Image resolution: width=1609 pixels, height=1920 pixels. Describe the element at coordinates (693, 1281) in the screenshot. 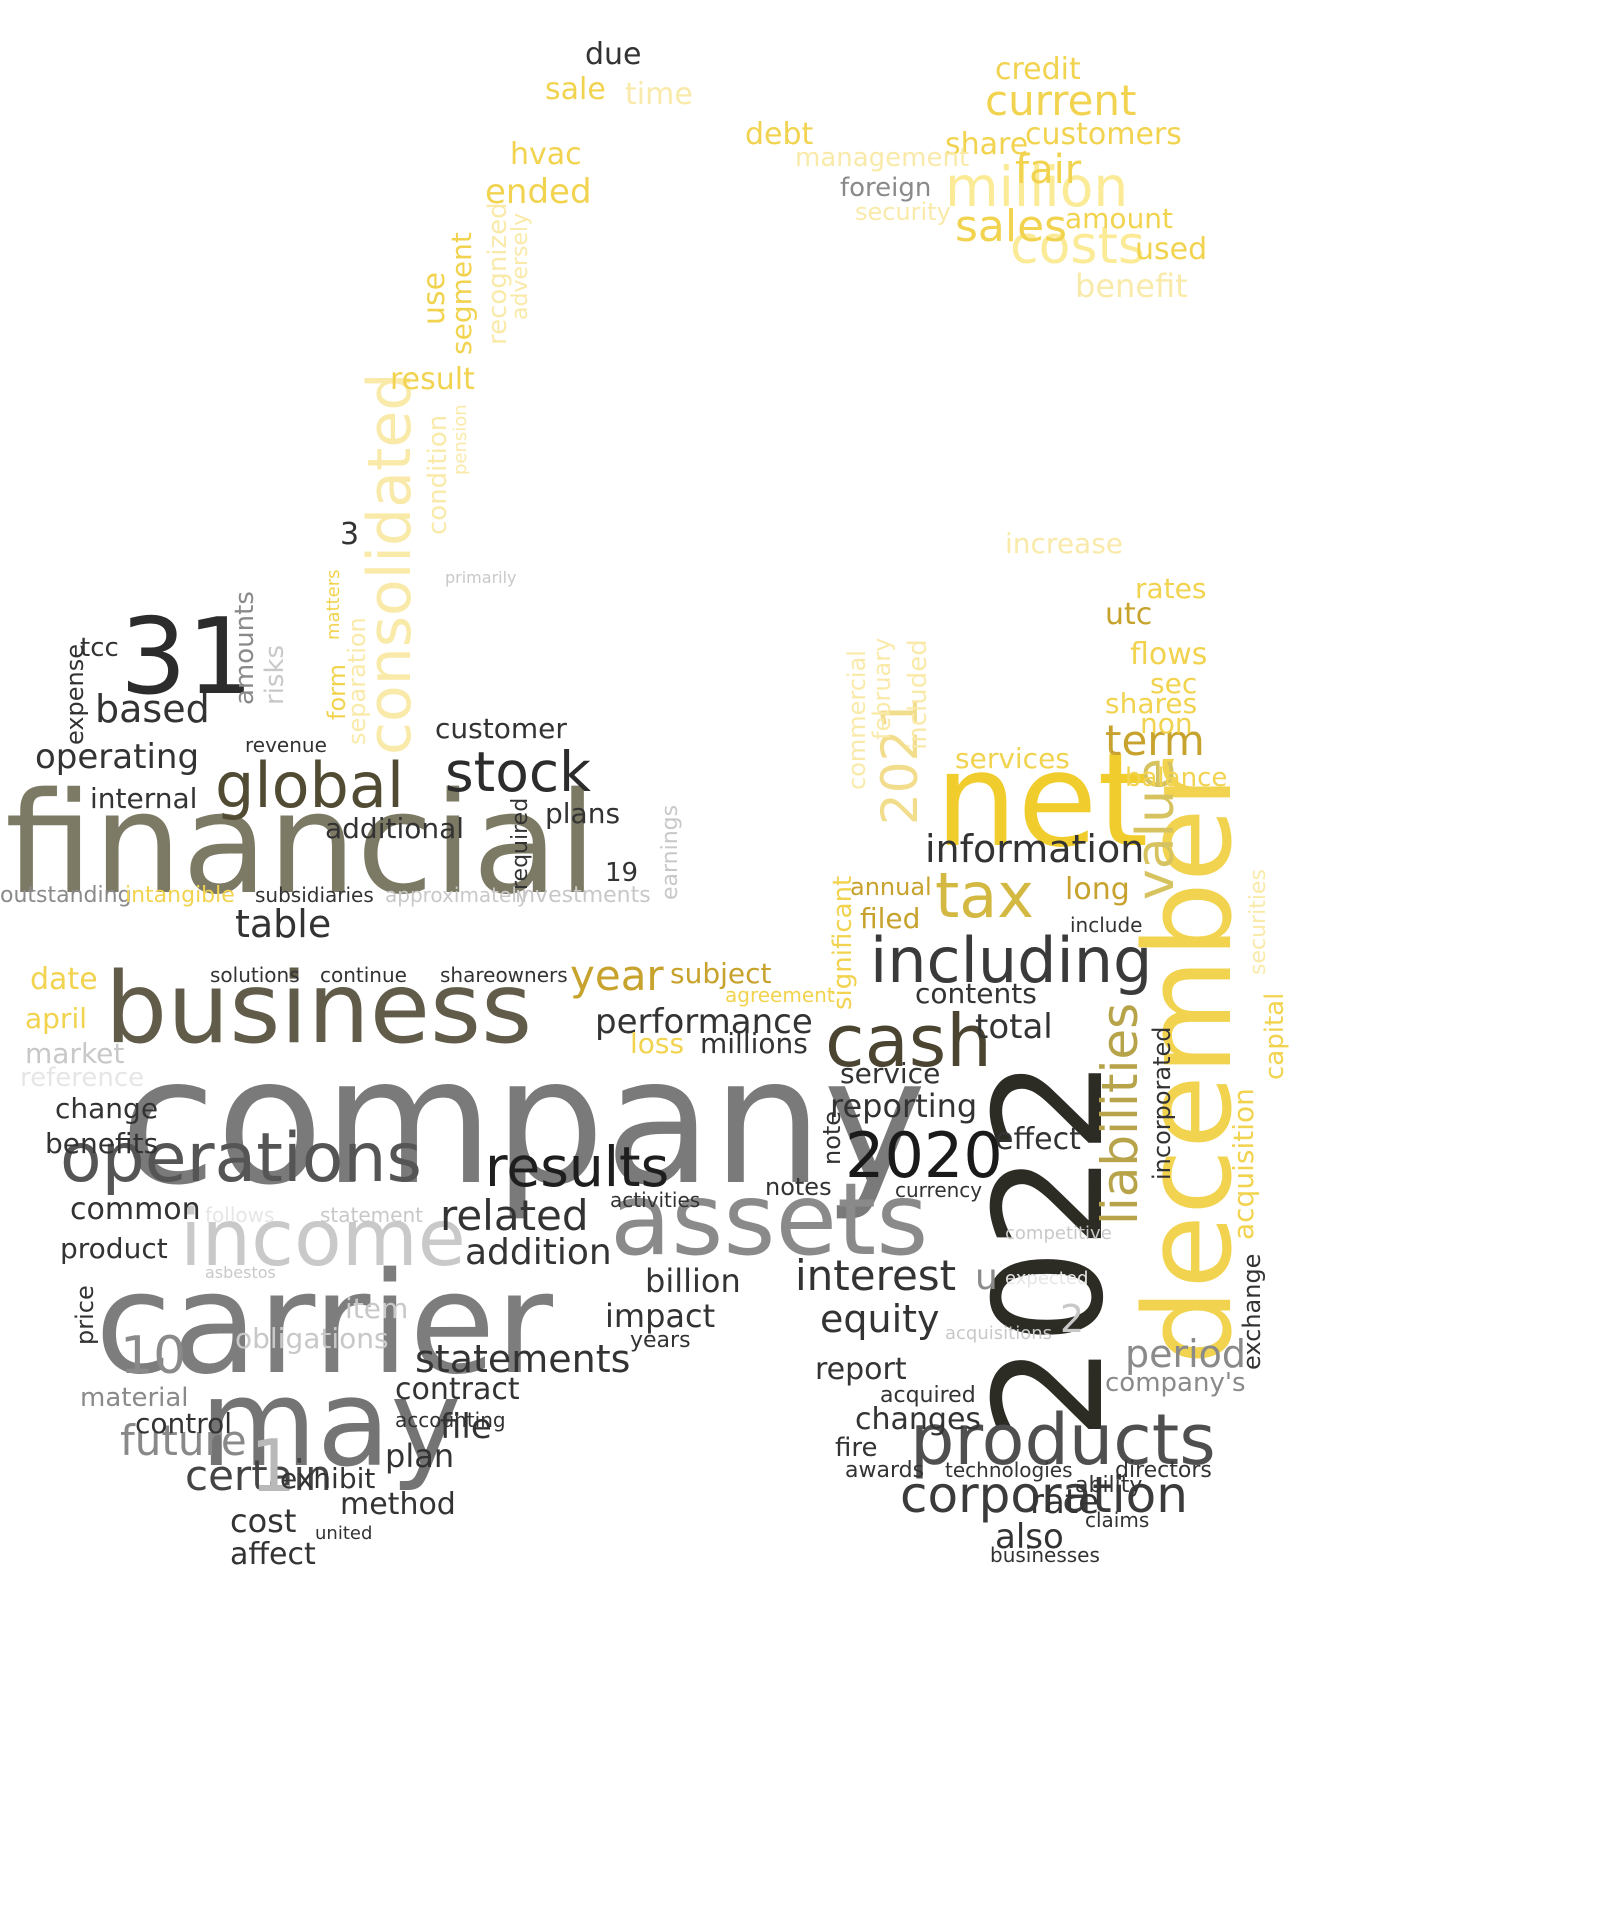

I see `word-billion: billion` at that location.